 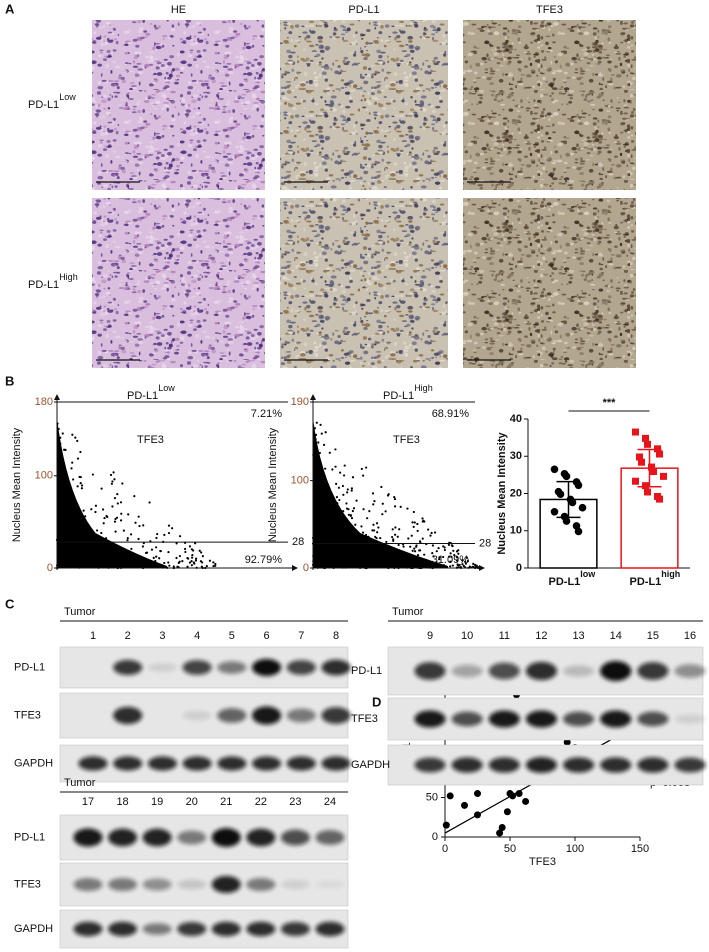 What do you see at coordinates (266, 414) in the screenshot?
I see `quadrant-percent: 7.21%` at bounding box center [266, 414].